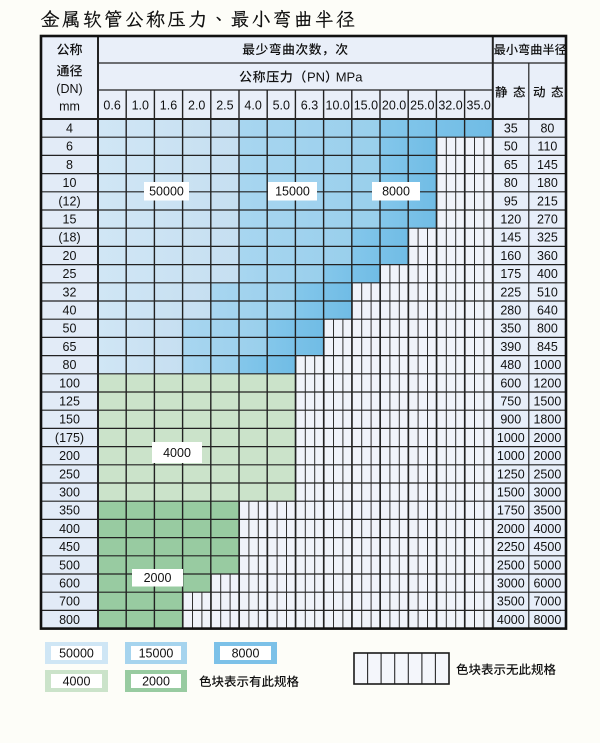  I want to click on svg-text: 900, so click(510, 420).